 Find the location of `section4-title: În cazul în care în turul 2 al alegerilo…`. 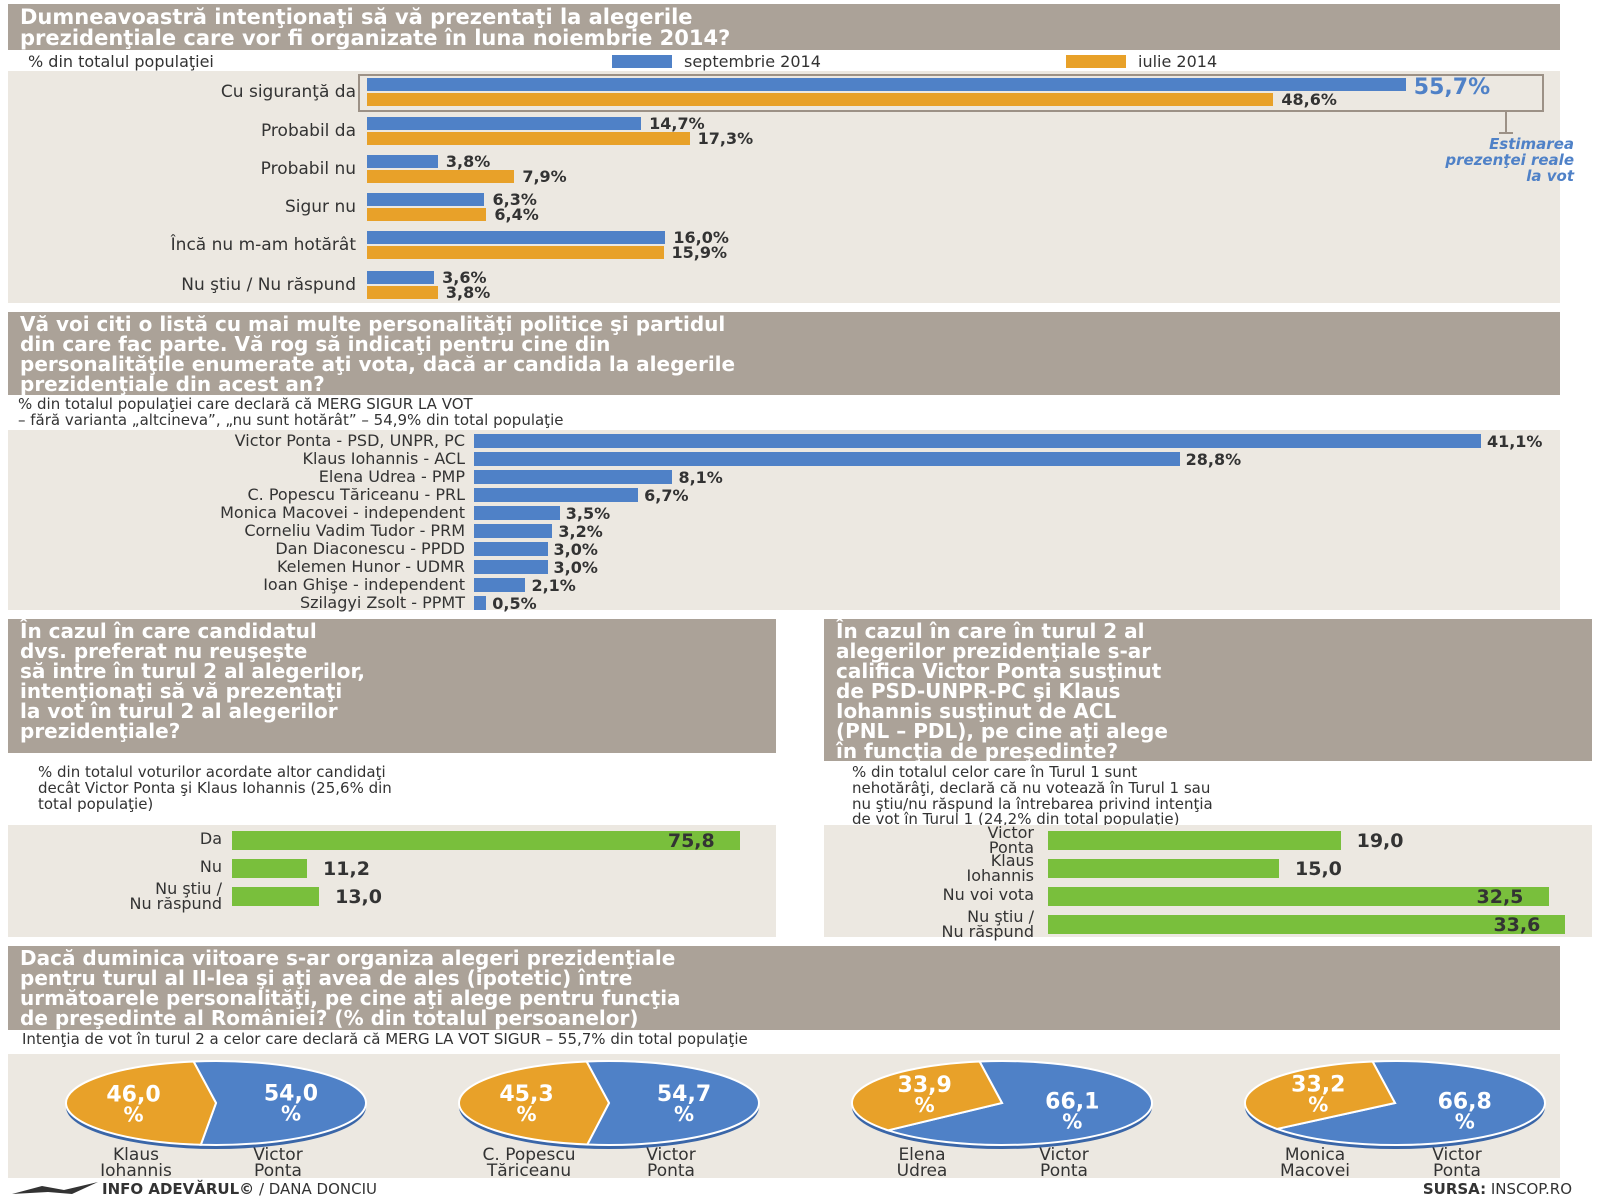

section4-title: În cazul în care în turul 2 al alegerilo… is located at coordinates (1208, 690).